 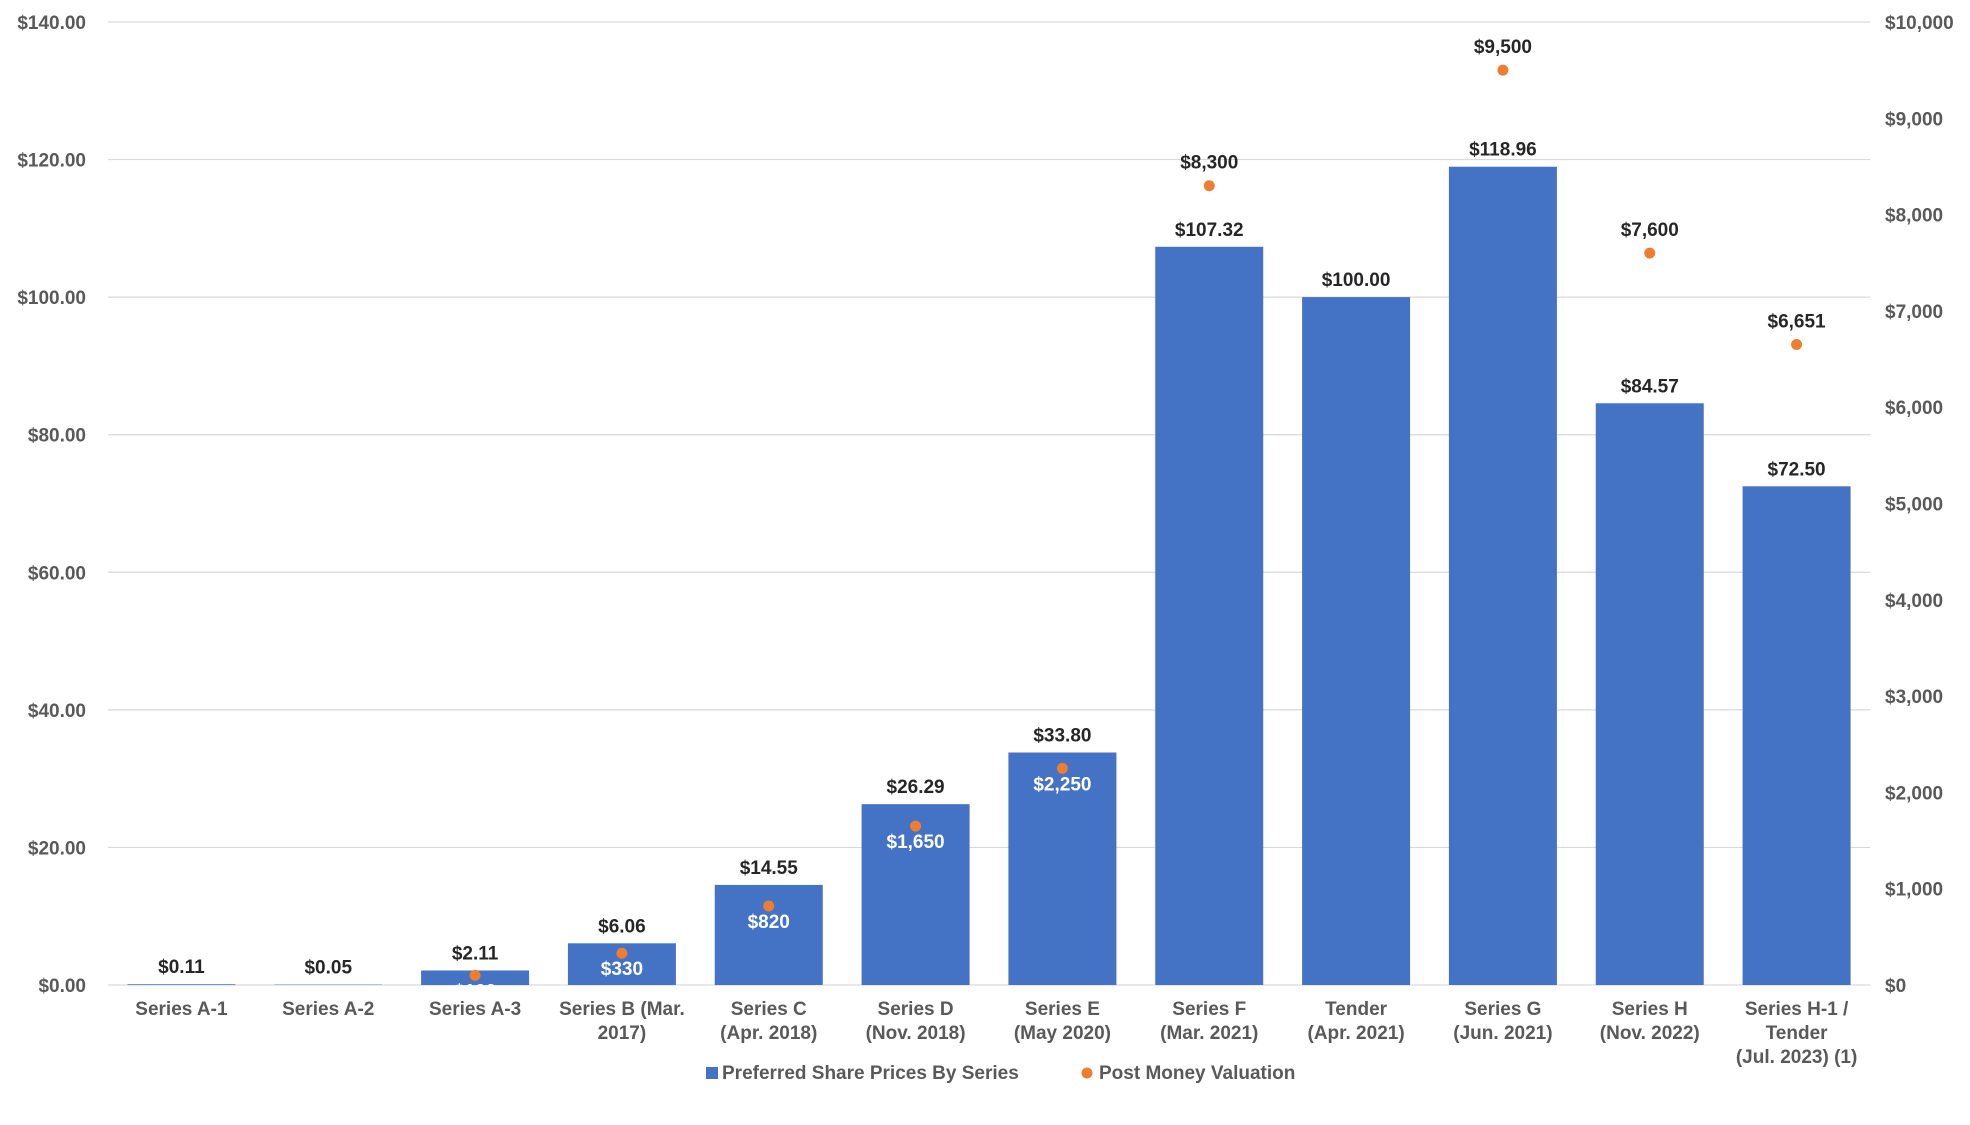 I want to click on bar-value-label: $33.80, so click(x=1062, y=736).